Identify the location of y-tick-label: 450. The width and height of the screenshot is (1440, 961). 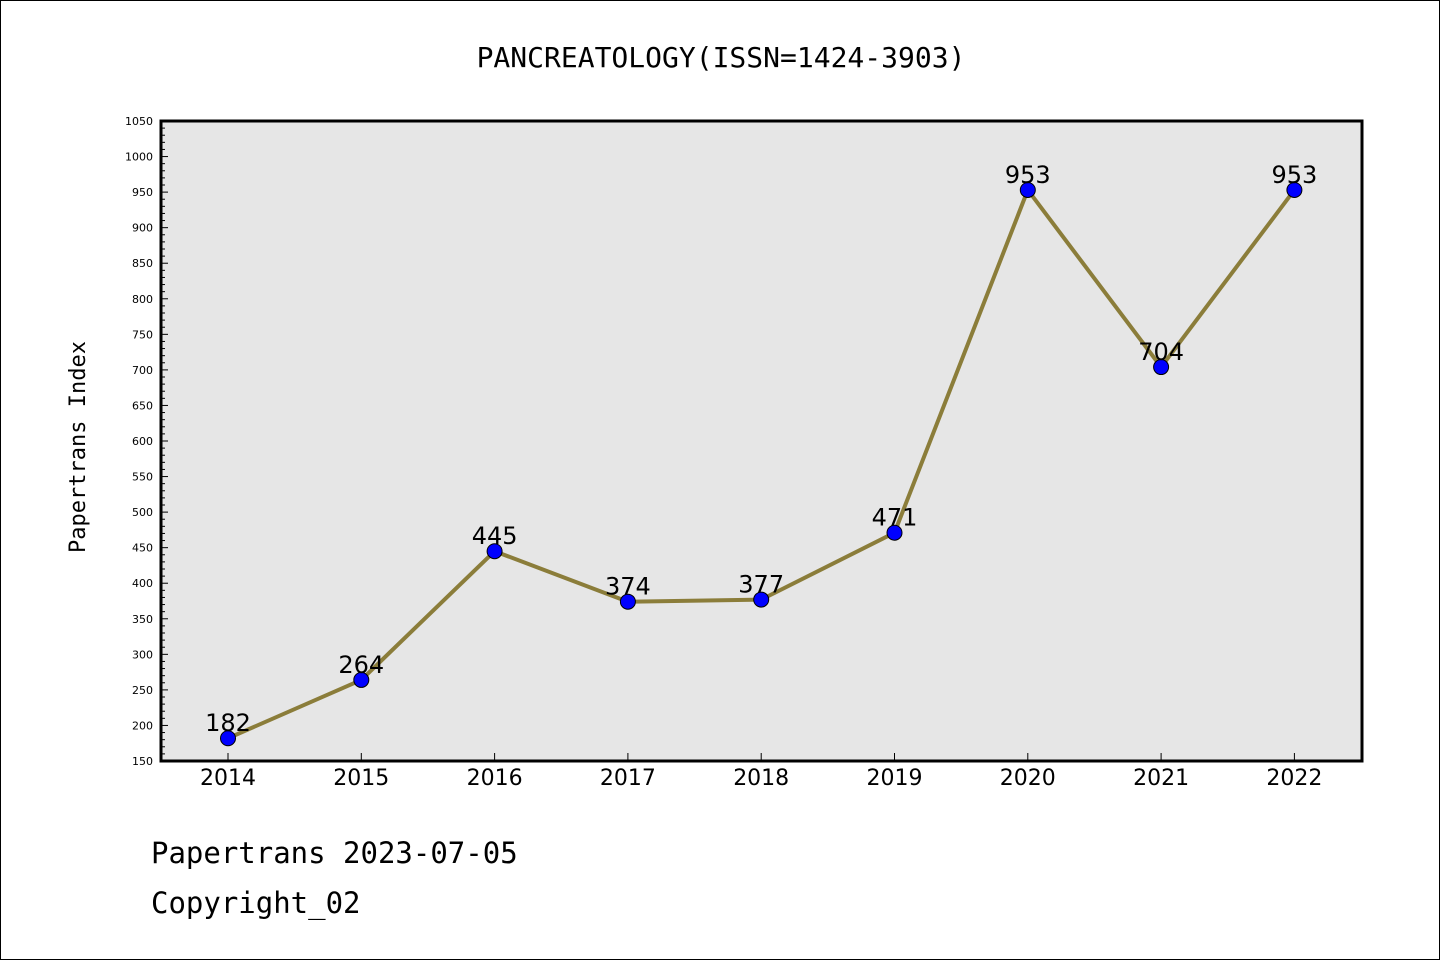
(142, 548).